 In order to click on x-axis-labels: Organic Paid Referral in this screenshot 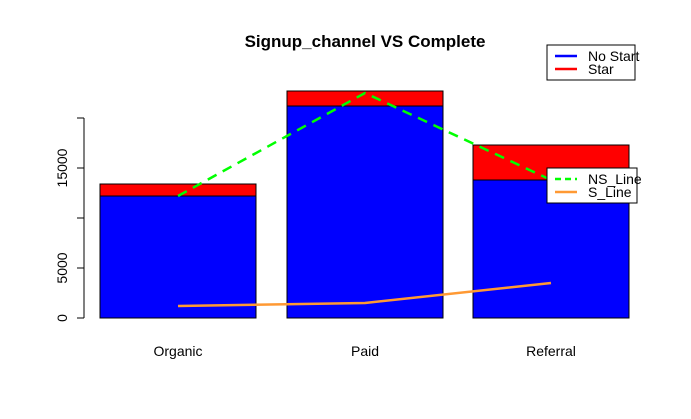, I will do `click(364, 351)`.